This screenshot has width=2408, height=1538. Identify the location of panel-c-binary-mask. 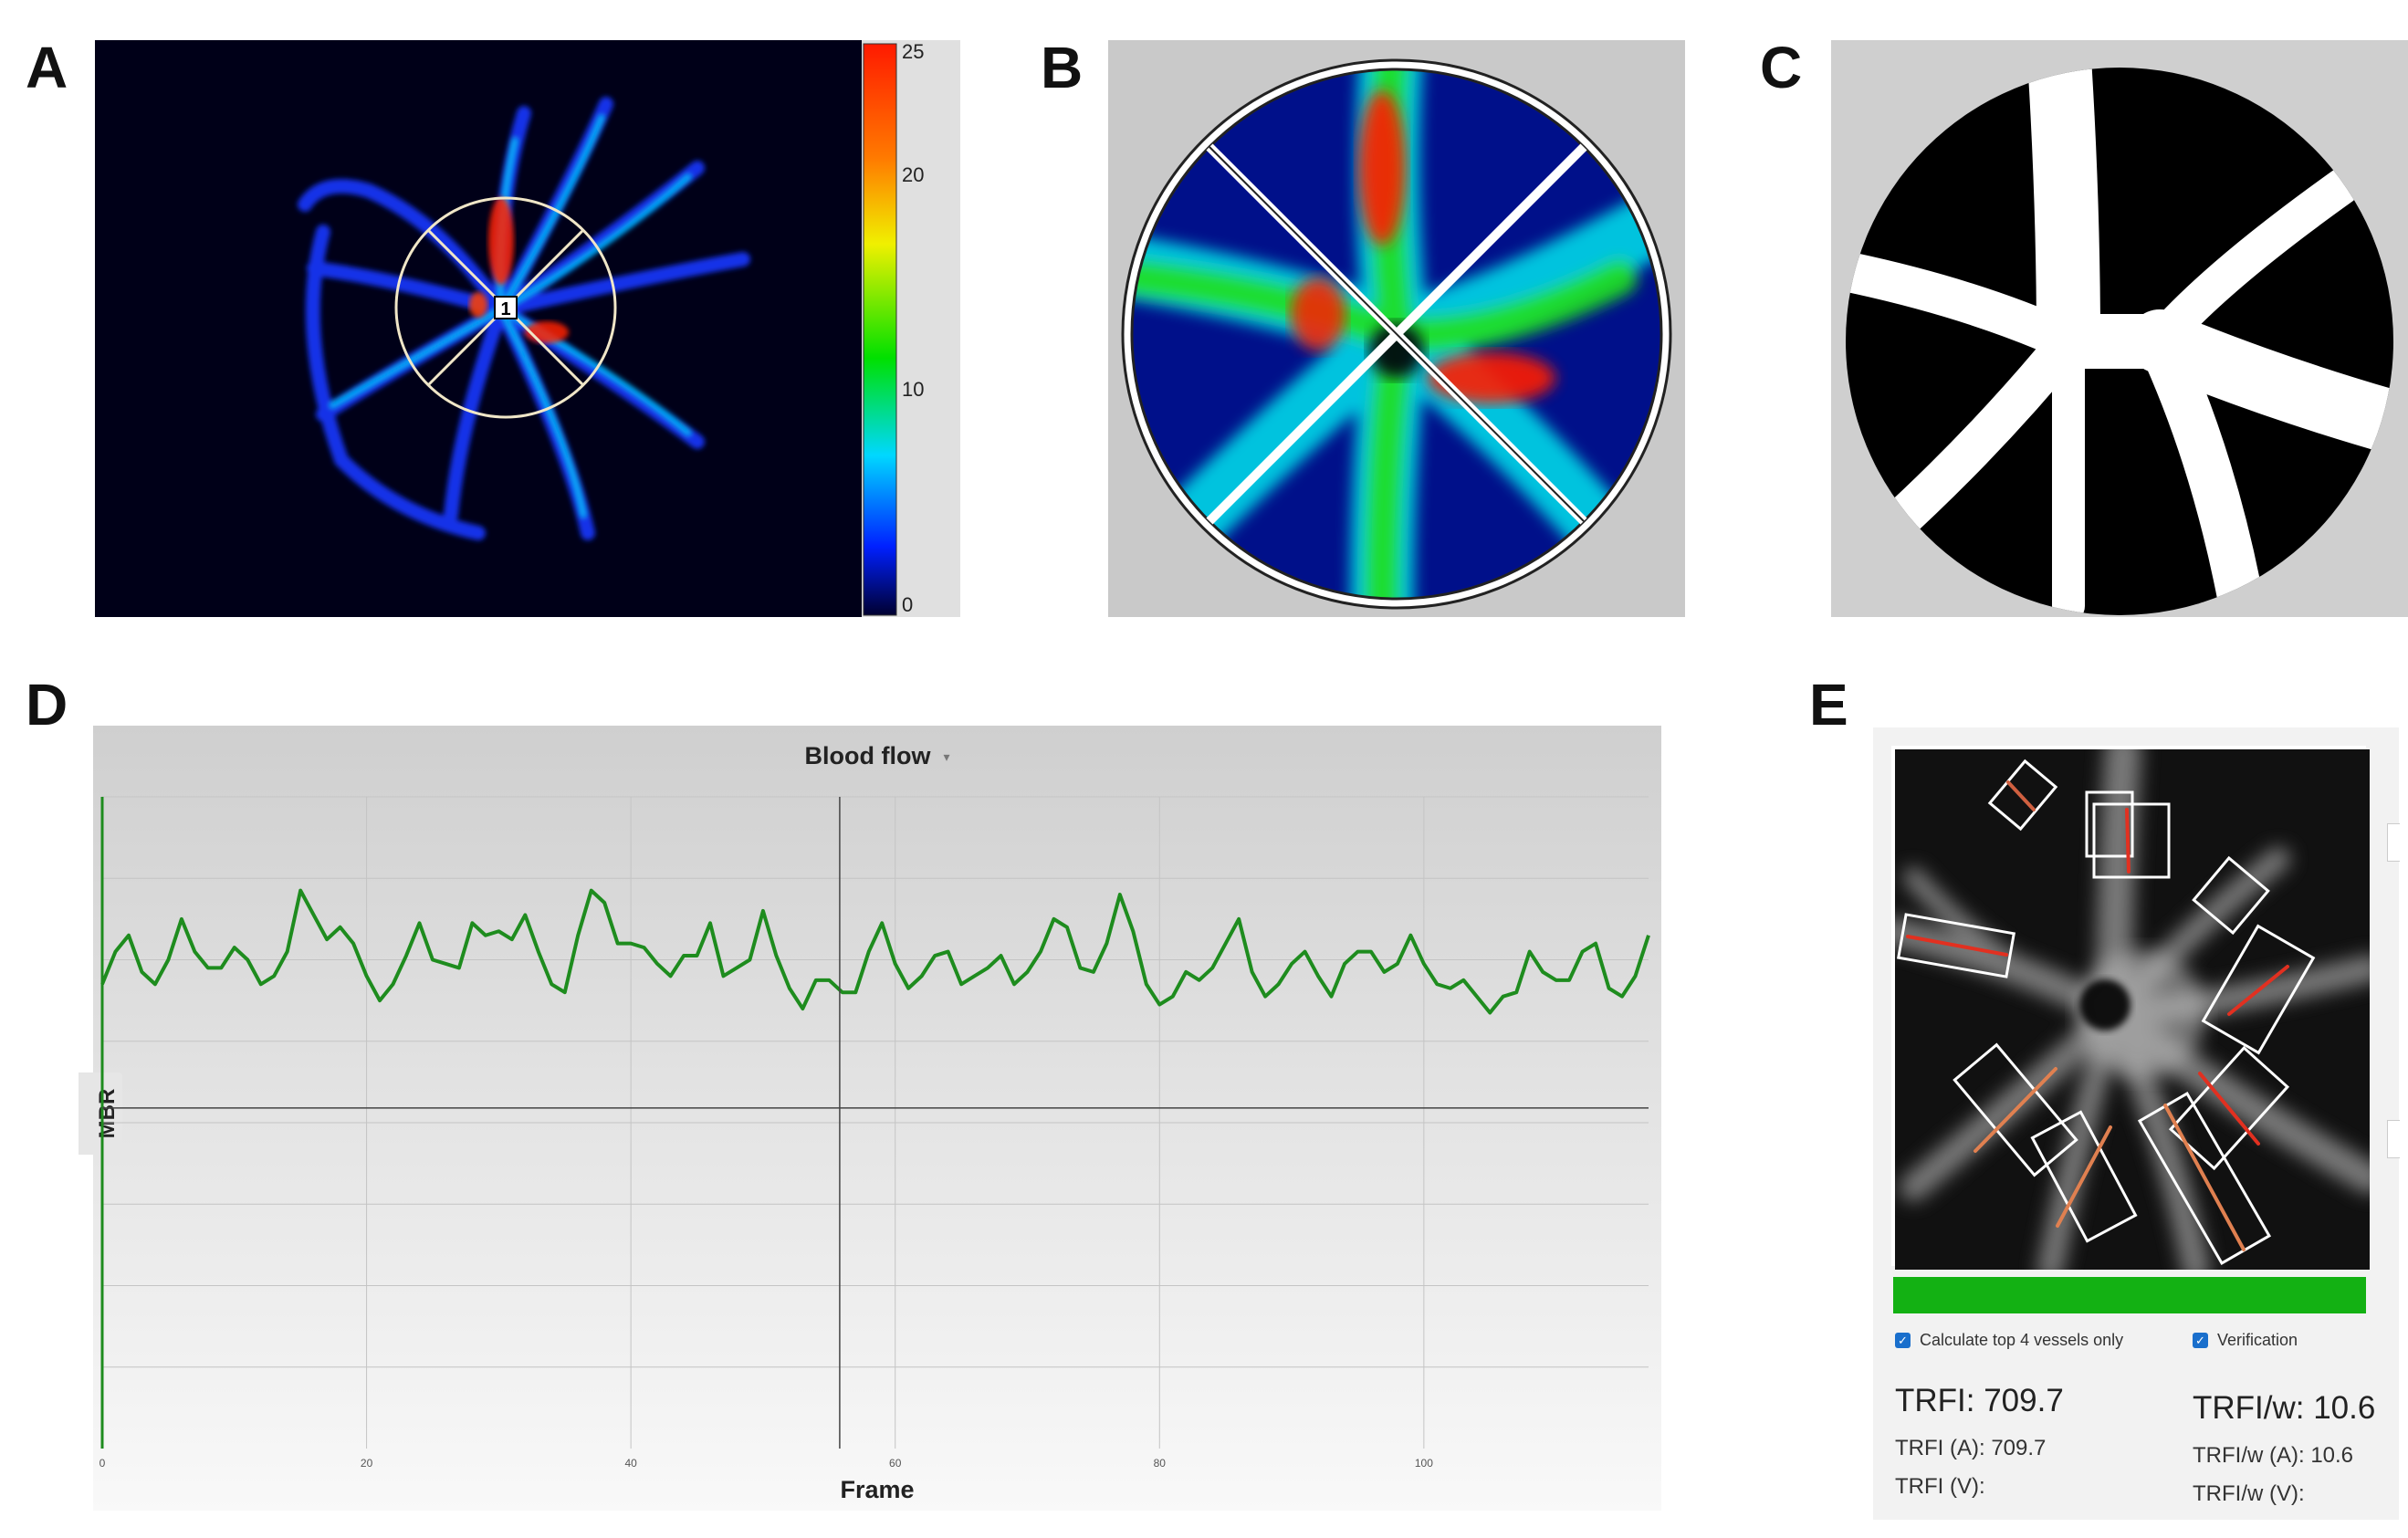
(2119, 329).